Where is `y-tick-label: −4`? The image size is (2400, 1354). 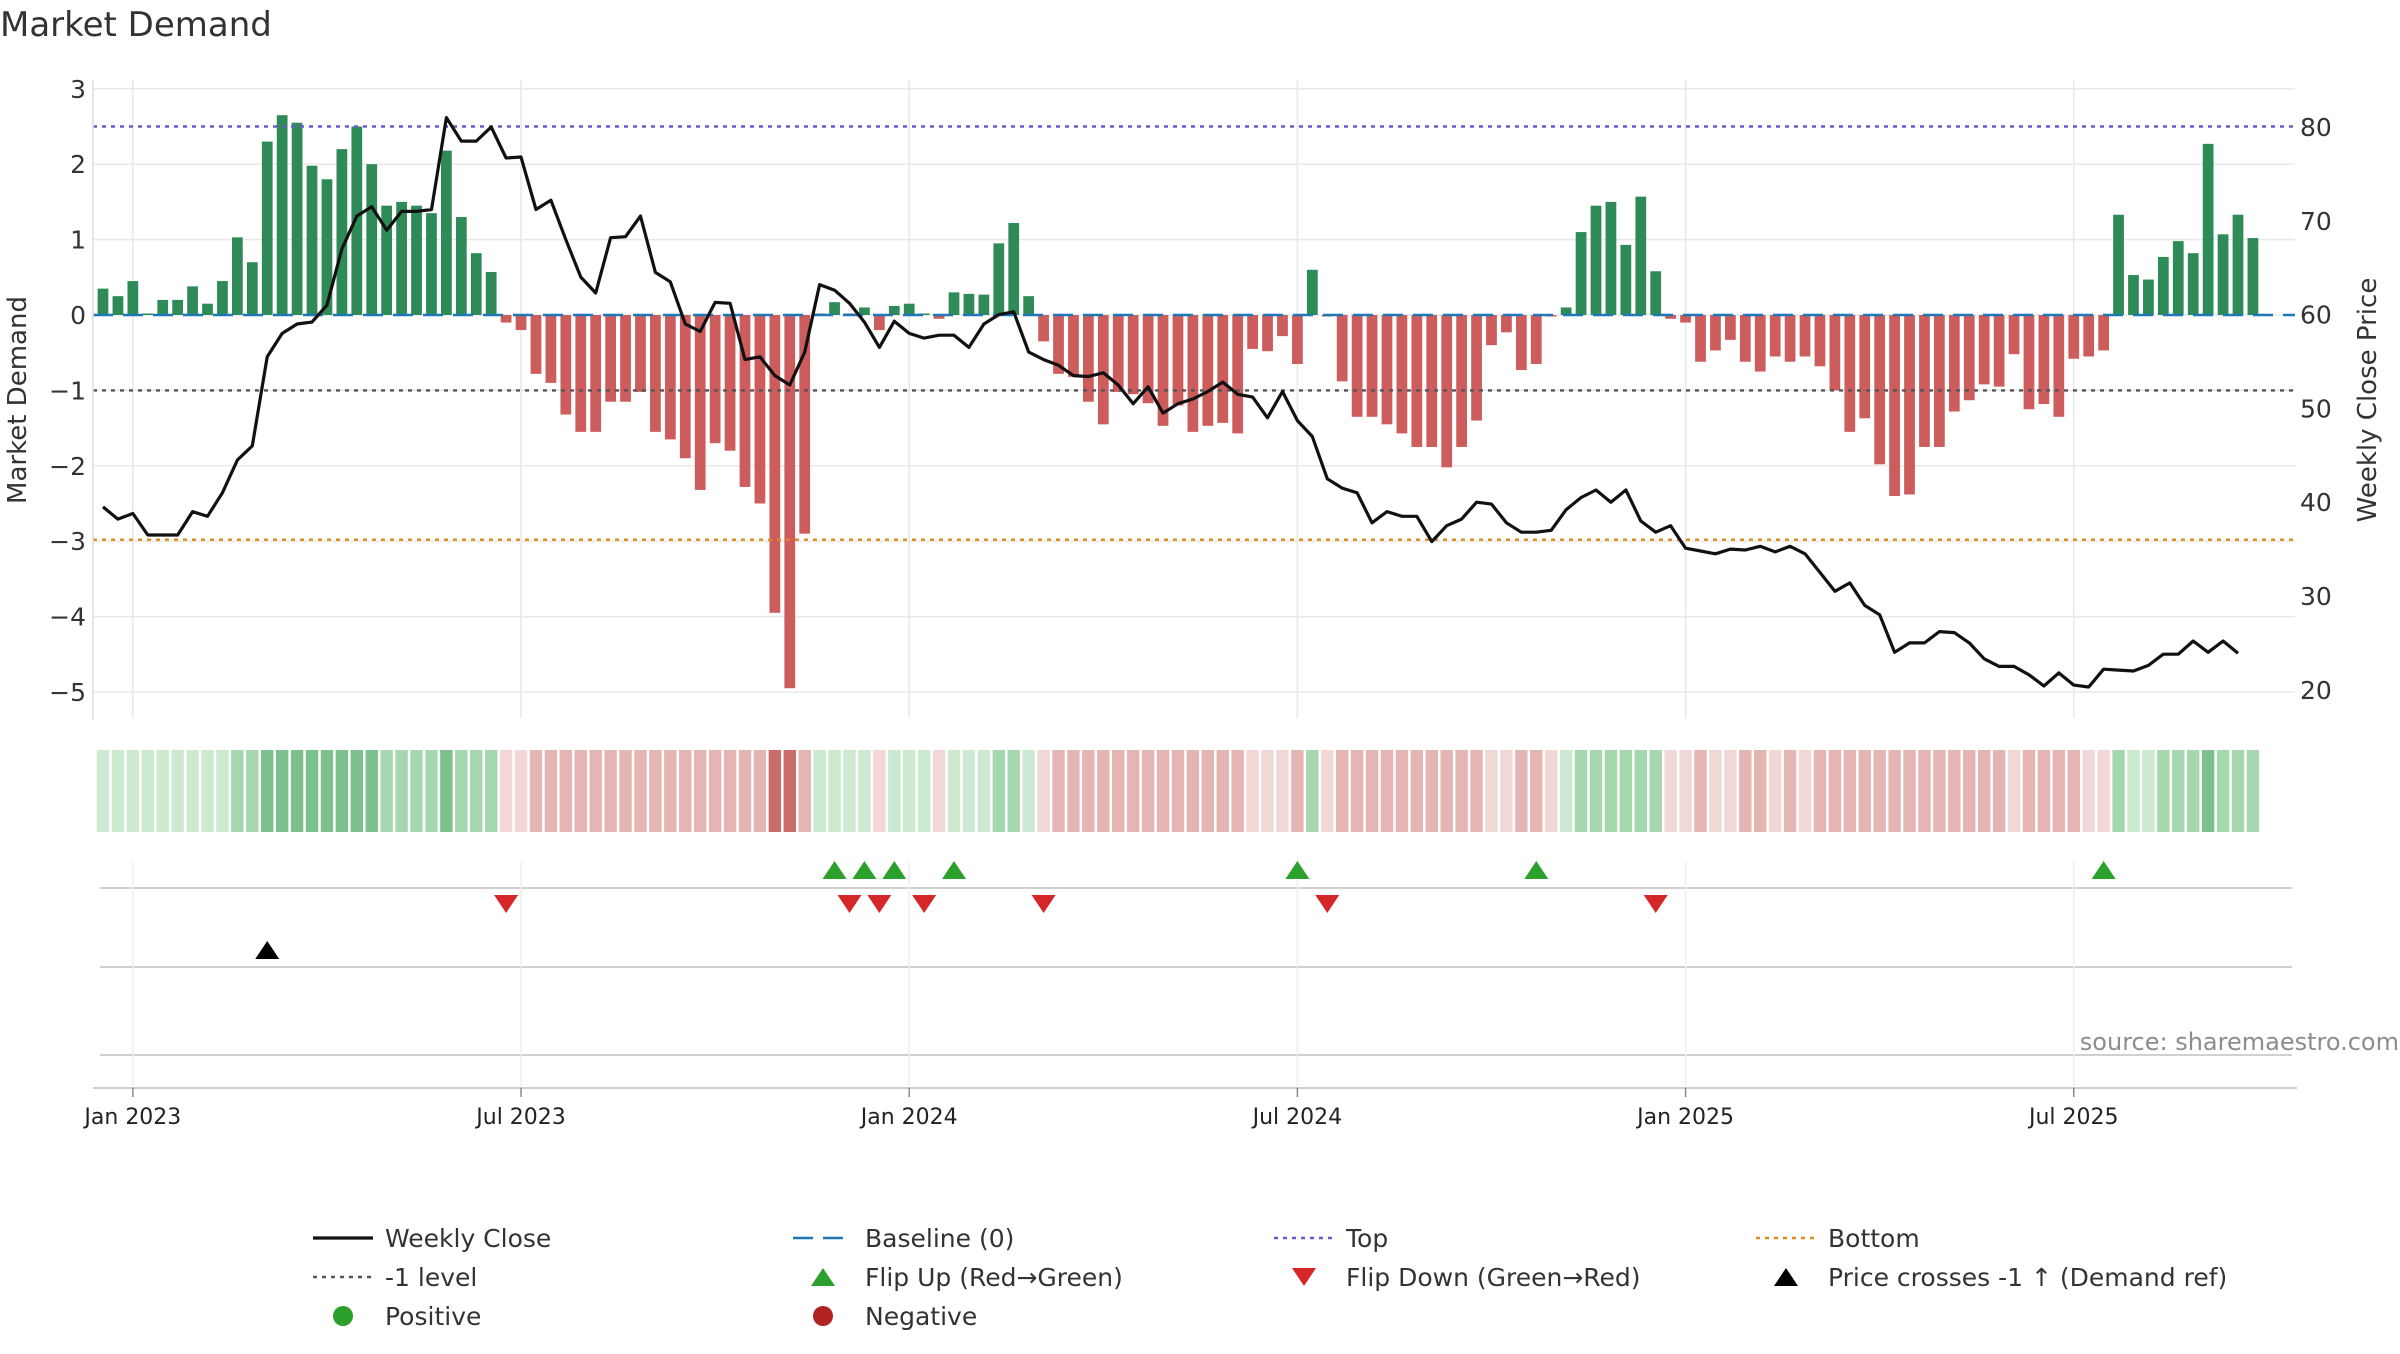
y-tick-label: −4 is located at coordinates (67, 617).